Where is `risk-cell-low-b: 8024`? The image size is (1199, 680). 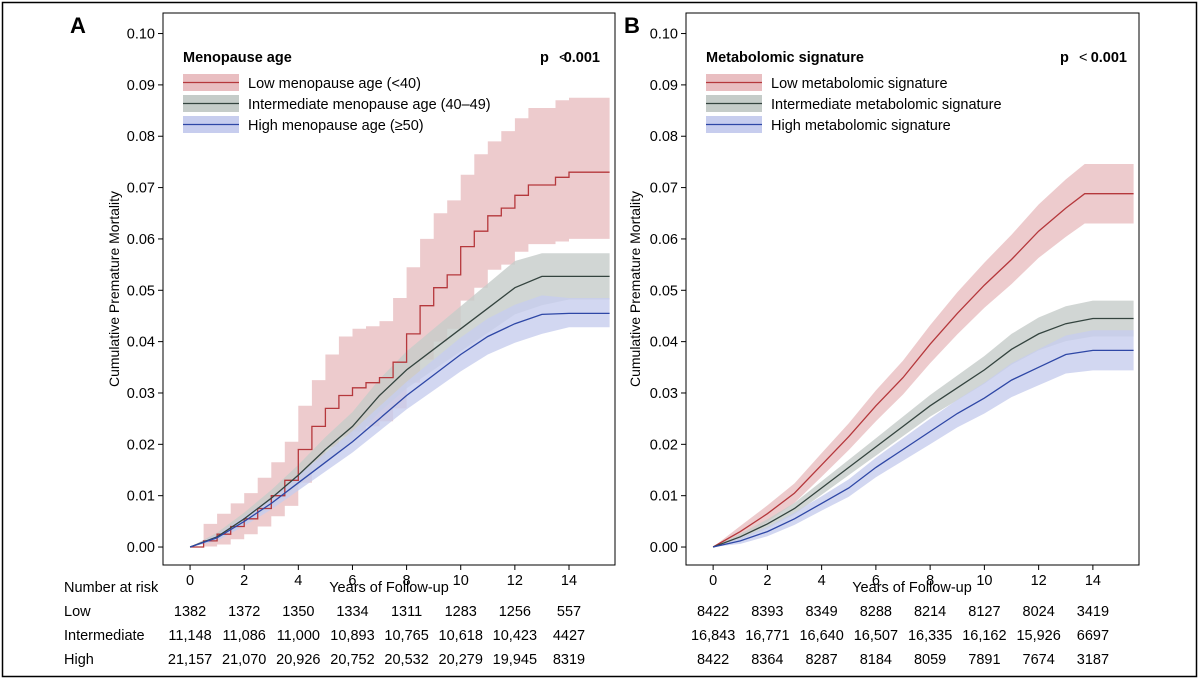 risk-cell-low-b: 8024 is located at coordinates (1039, 612).